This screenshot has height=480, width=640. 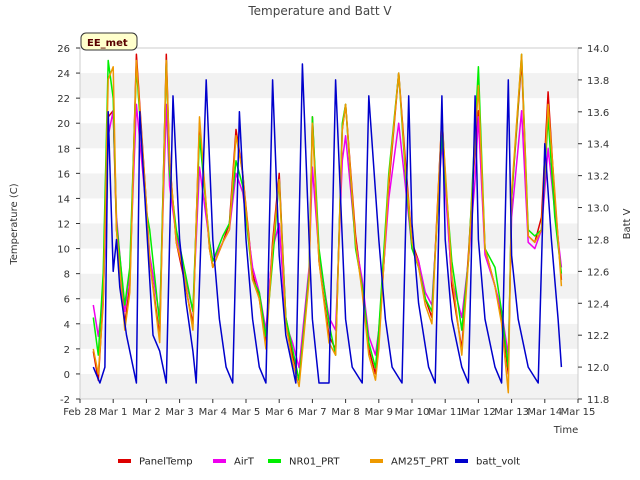 I want to click on y2-tick-label: 12.2, so click(x=598, y=336).